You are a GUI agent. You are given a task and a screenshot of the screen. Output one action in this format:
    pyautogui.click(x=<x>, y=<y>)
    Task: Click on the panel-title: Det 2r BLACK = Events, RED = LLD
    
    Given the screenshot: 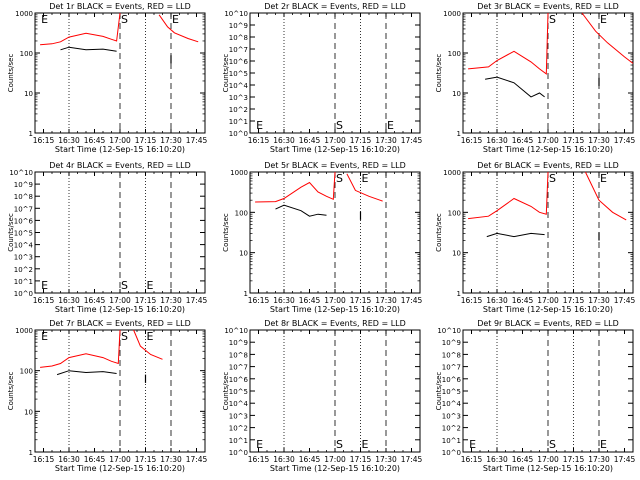 What is the action you would take?
    pyautogui.click(x=335, y=6)
    